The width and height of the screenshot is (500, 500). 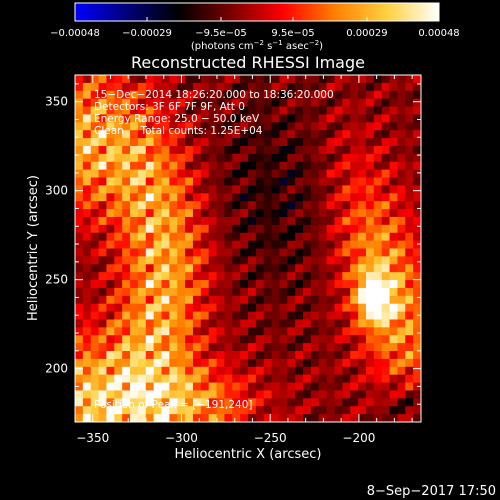 I want to click on colorbar-unit-label: (photons cm−2 s−1 asec−2), so click(x=257, y=45).